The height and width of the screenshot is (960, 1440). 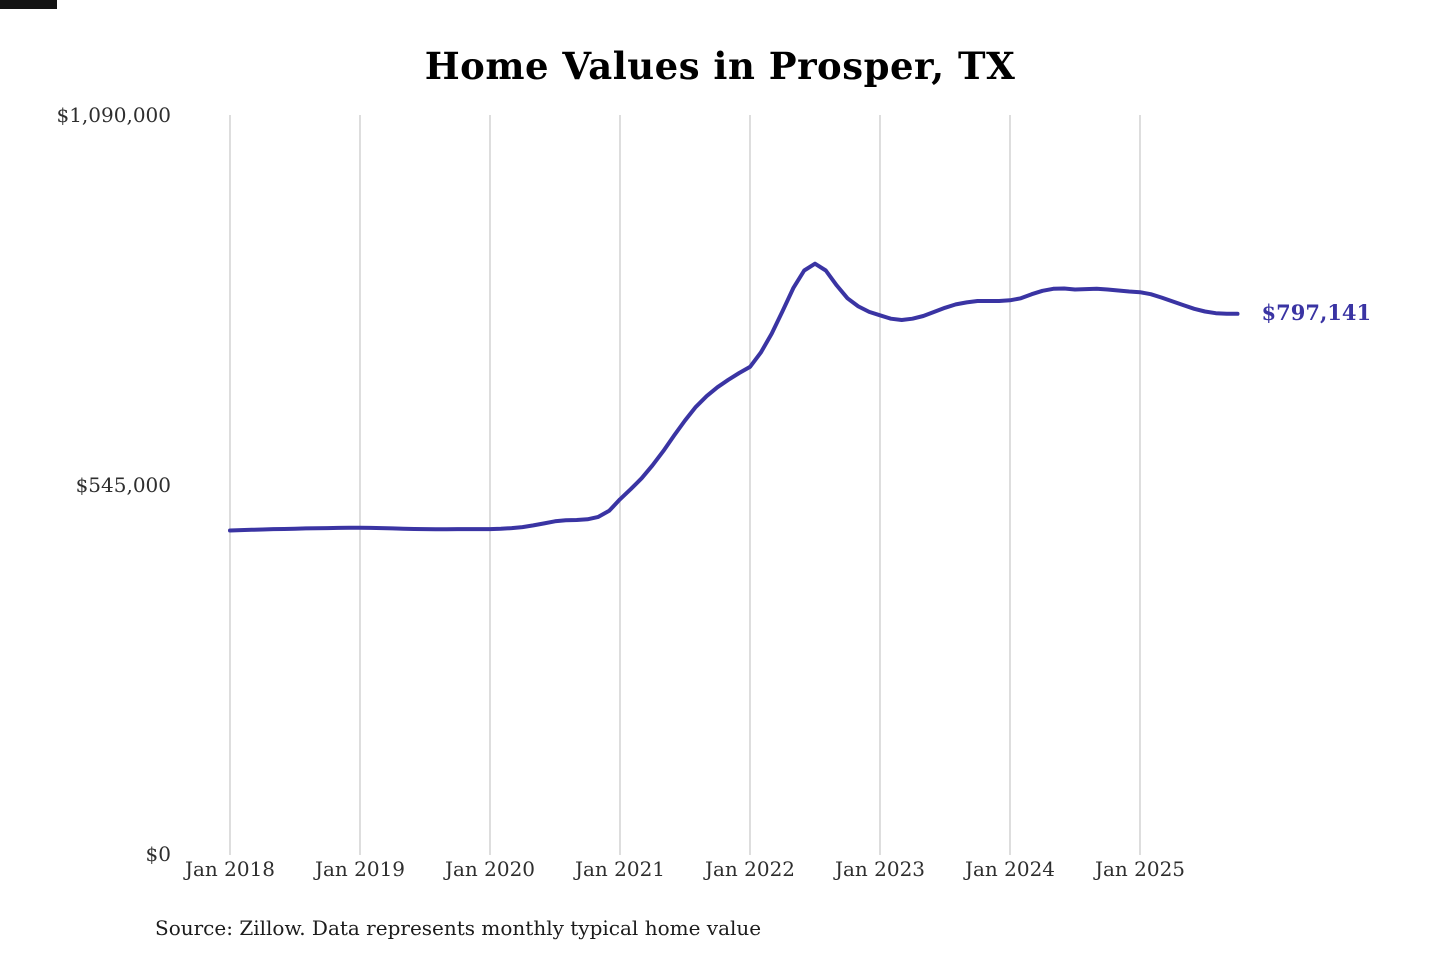 I want to click on x-tick-label: Jan 2025, so click(x=1140, y=869).